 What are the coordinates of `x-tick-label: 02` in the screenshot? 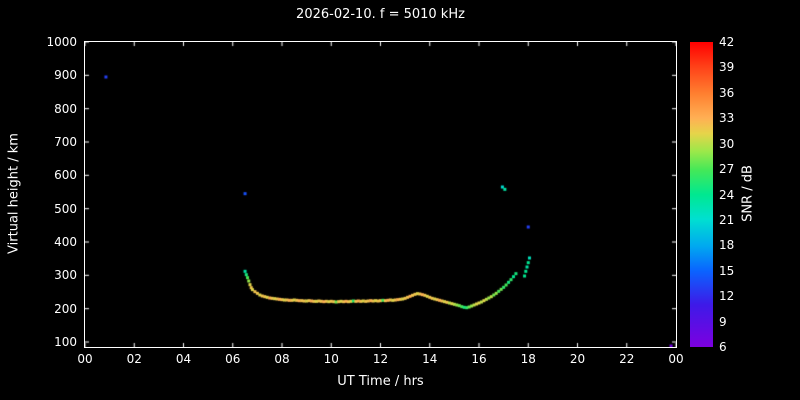 It's located at (134, 359).